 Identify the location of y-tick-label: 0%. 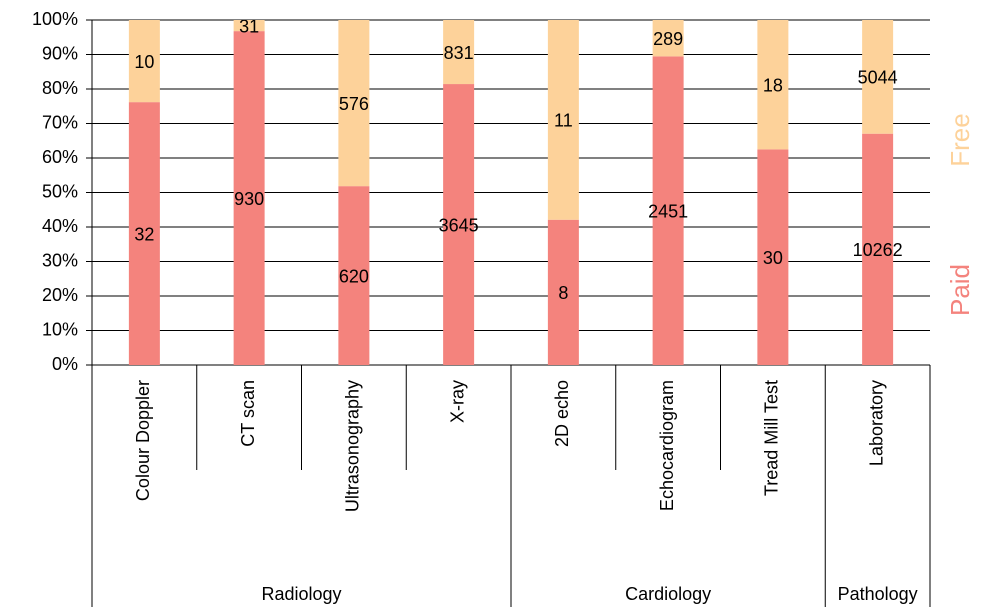
(65, 364).